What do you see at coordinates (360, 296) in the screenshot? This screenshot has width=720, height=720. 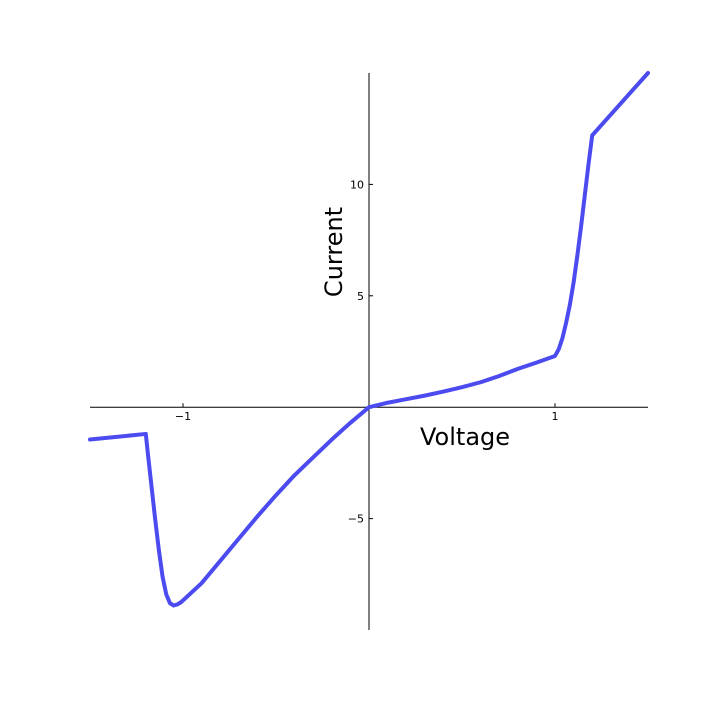 I see `y-tick-label: 5` at bounding box center [360, 296].